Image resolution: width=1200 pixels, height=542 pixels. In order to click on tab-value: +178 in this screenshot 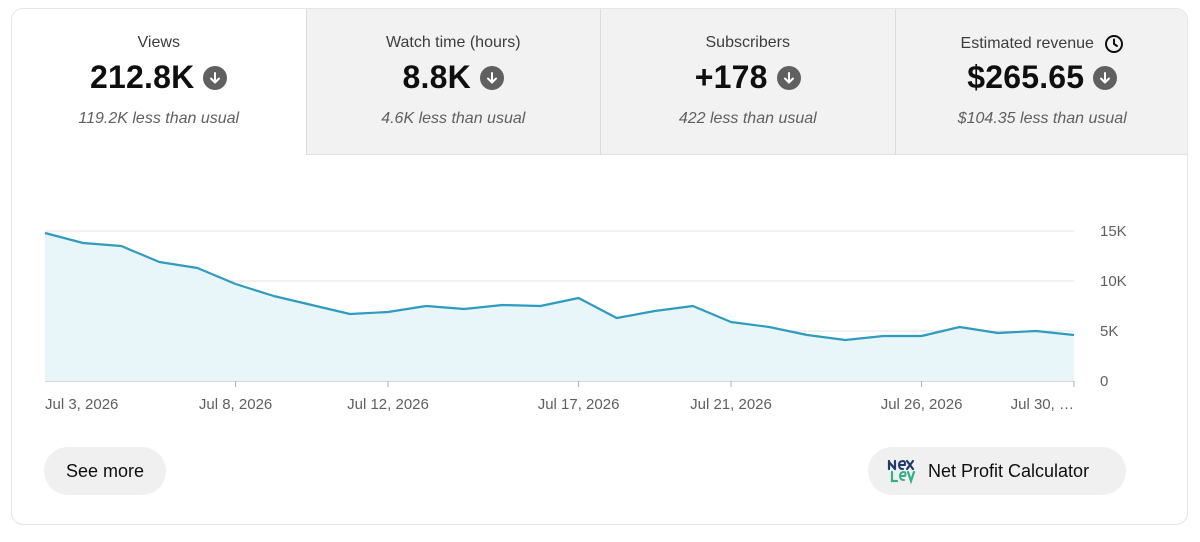, I will do `click(748, 77)`.